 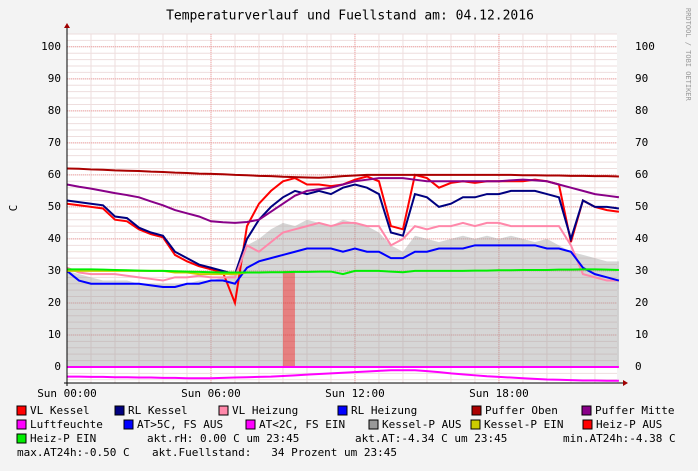 I want to click on legend-label: AT>5C, FS AUS, so click(x=180, y=424).